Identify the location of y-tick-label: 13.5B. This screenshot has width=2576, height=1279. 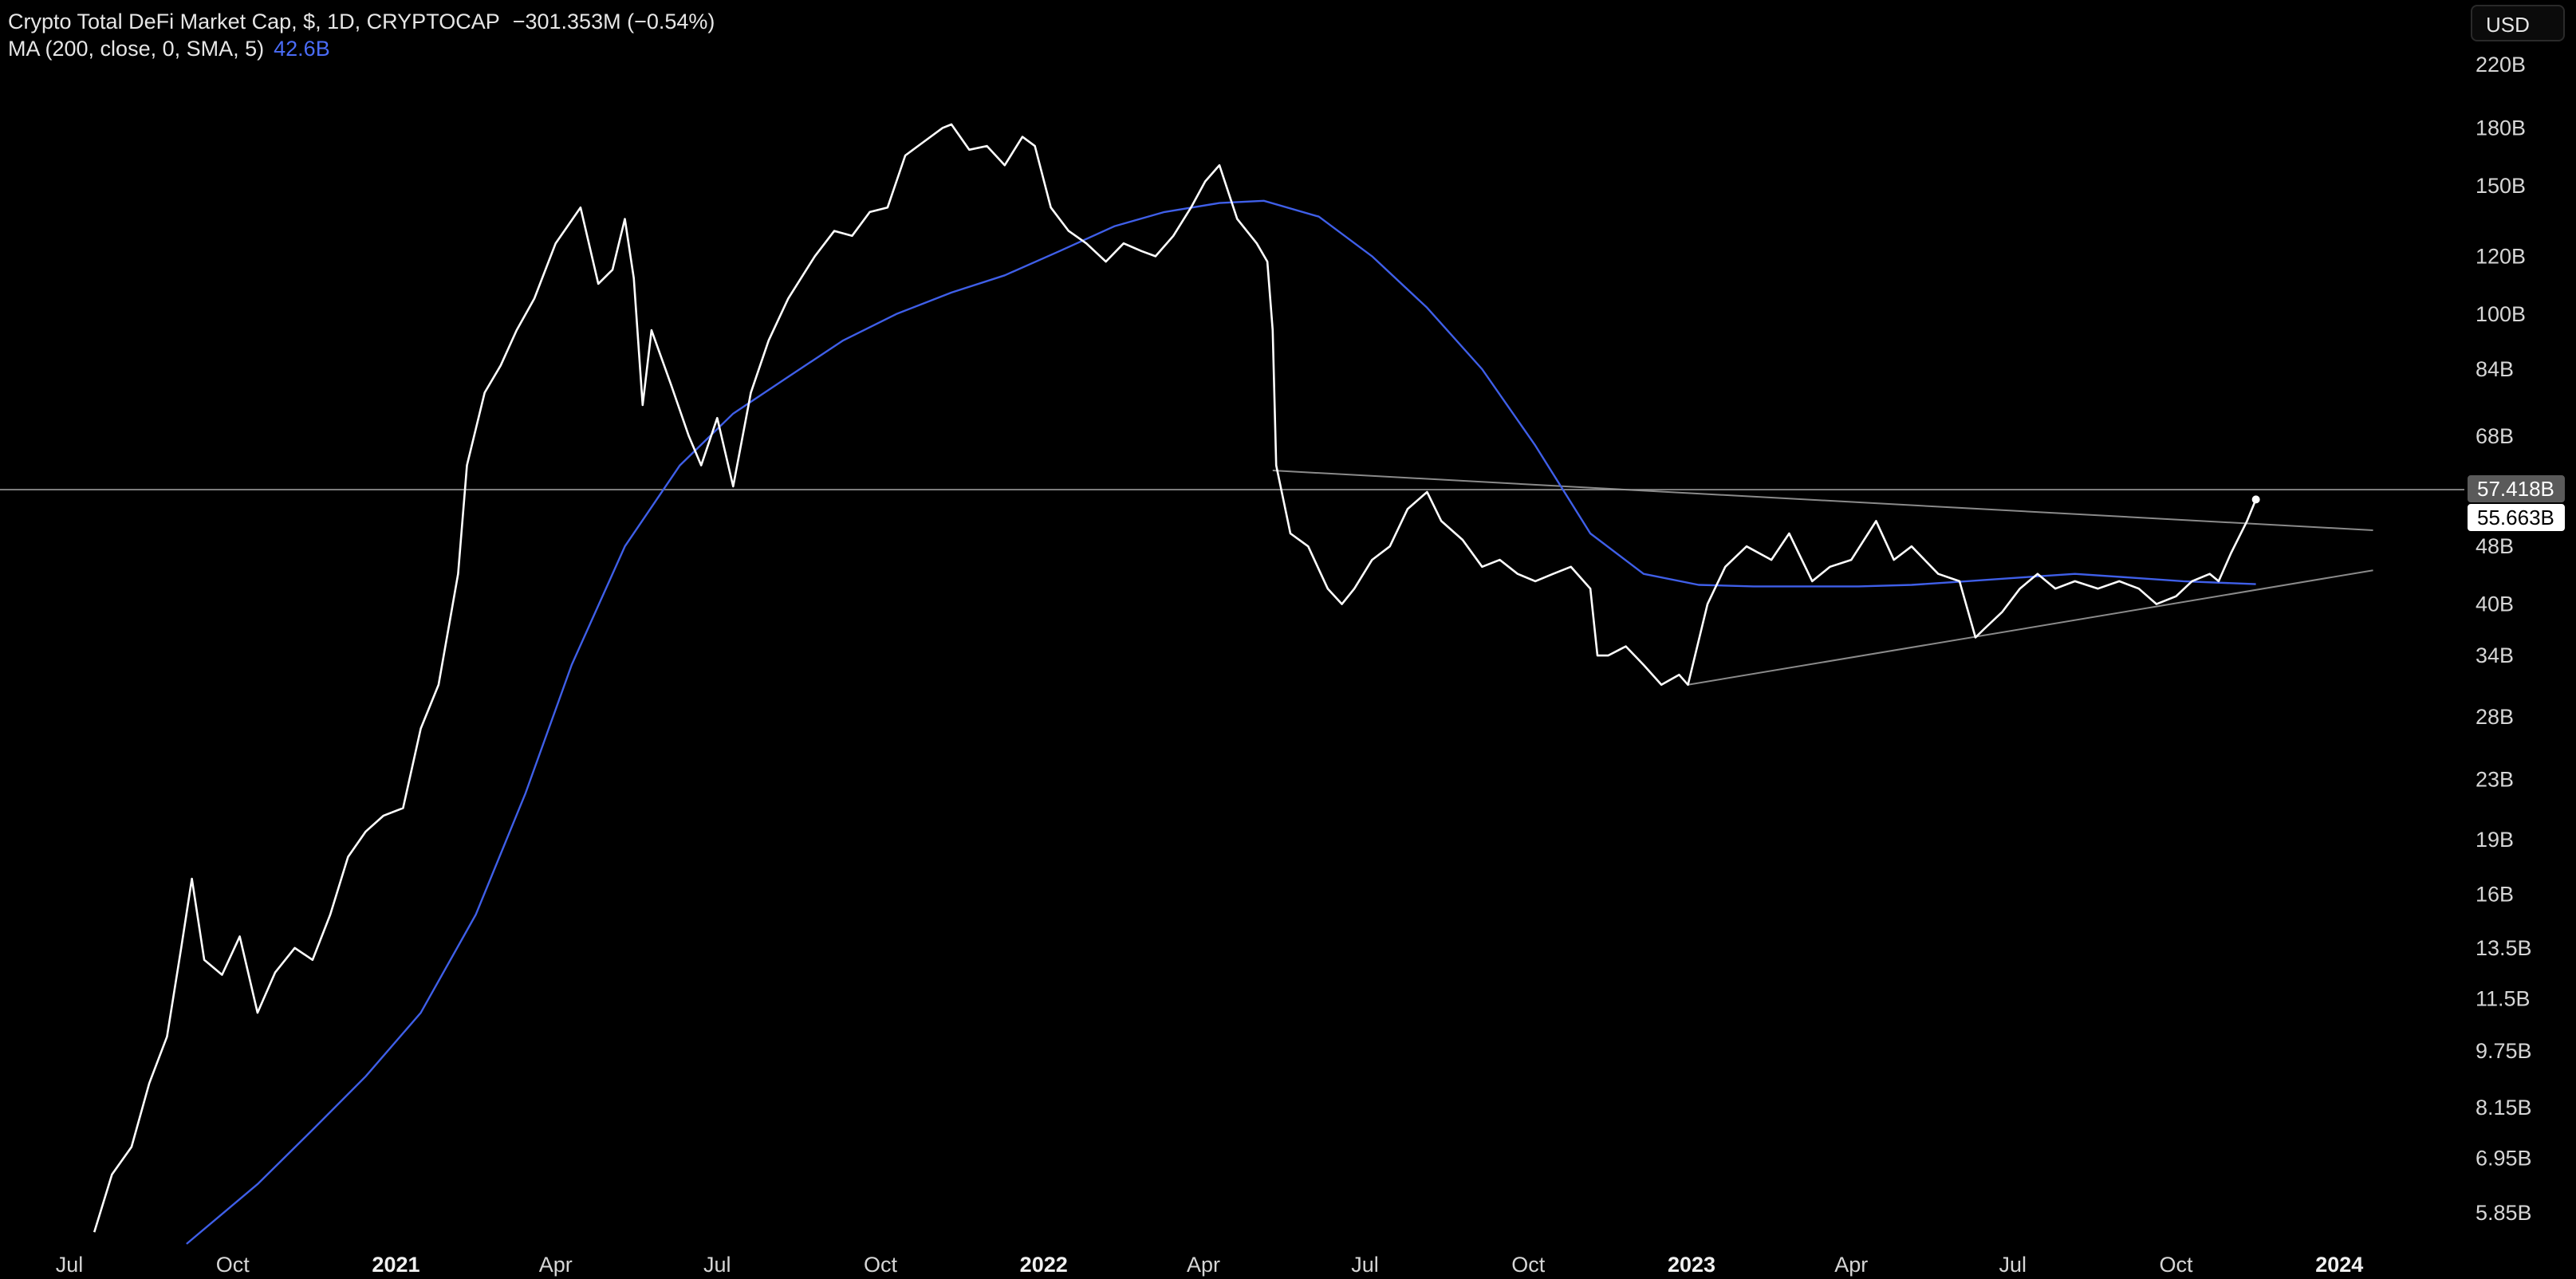
(2504, 948).